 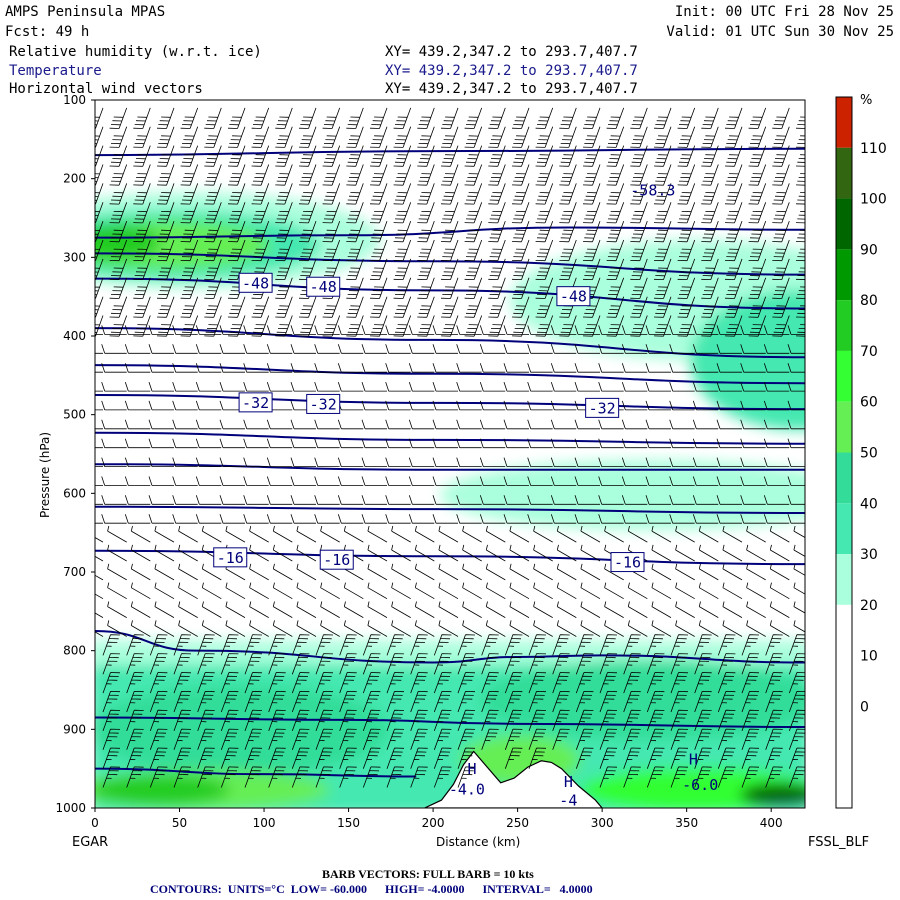 I want to click on isotherm-line, so click(x=256, y=772).